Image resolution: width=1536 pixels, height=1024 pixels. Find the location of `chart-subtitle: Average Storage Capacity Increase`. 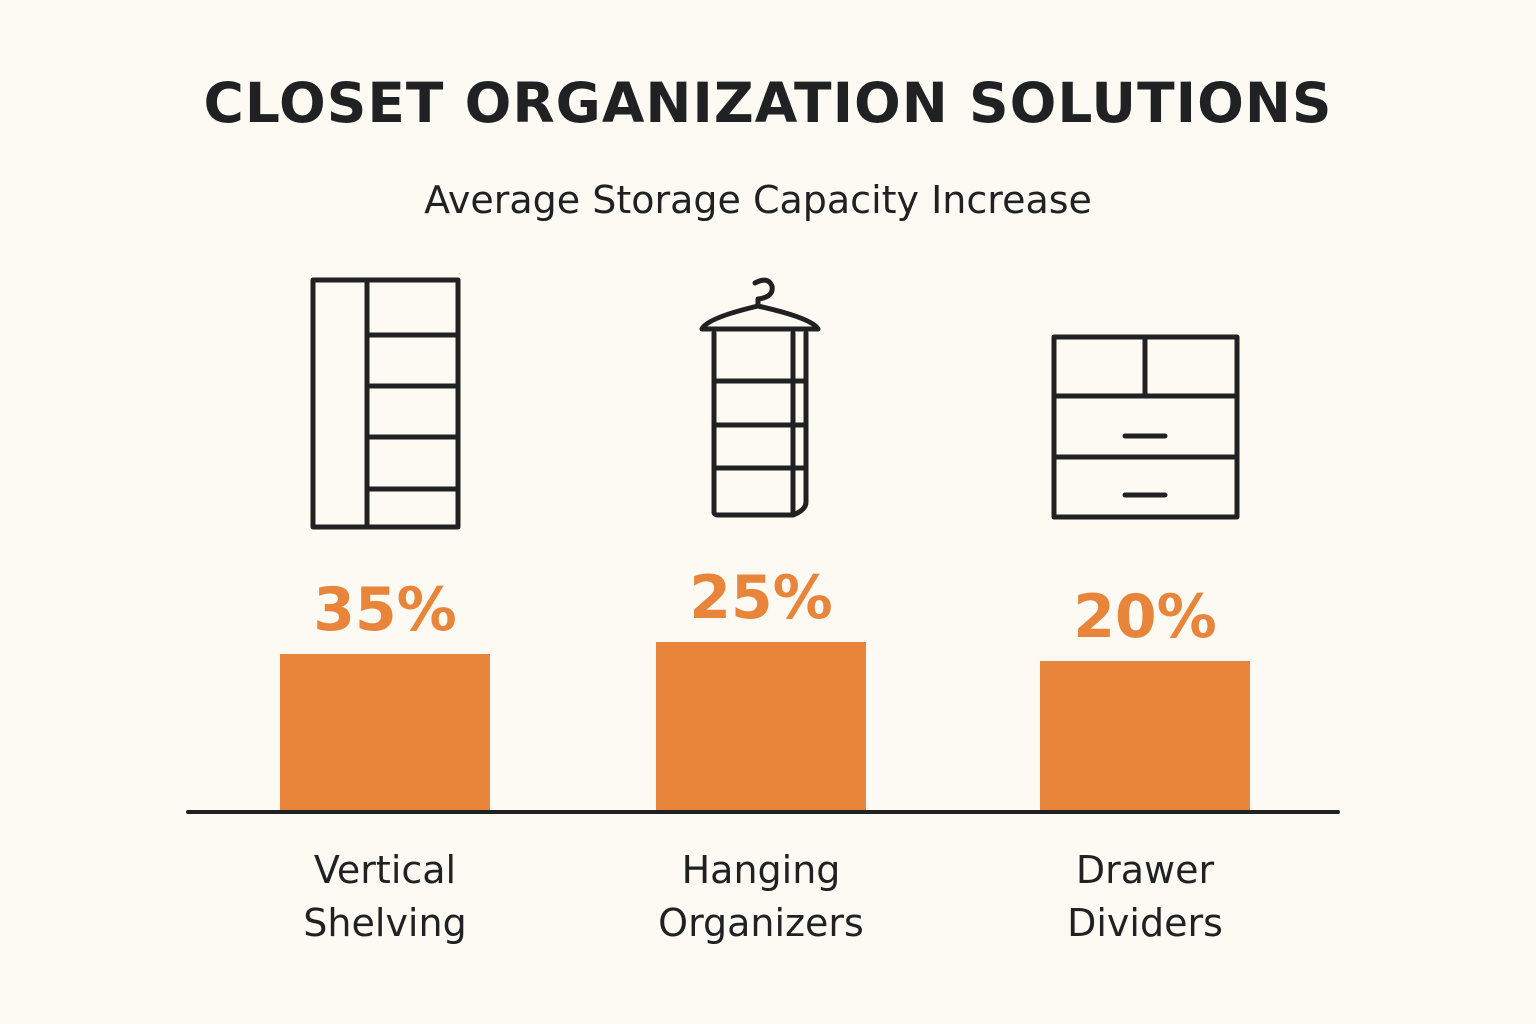

chart-subtitle: Average Storage Capacity Increase is located at coordinates (758, 200).